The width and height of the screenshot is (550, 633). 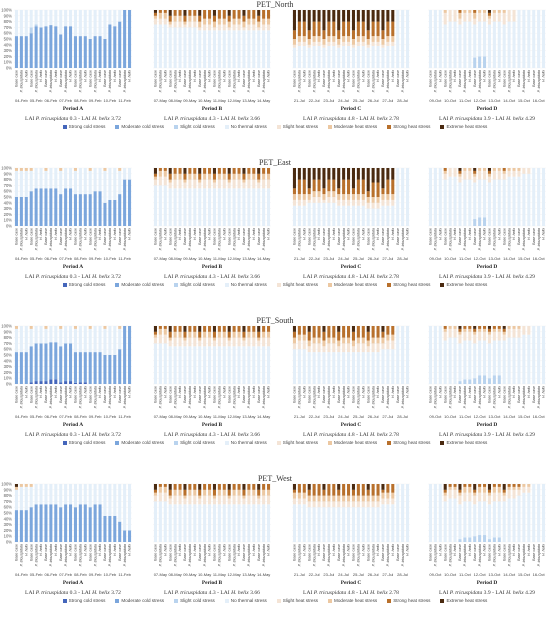 What do you see at coordinates (6, 10) in the screenshot?
I see `y-tick-label: 100%` at bounding box center [6, 10].